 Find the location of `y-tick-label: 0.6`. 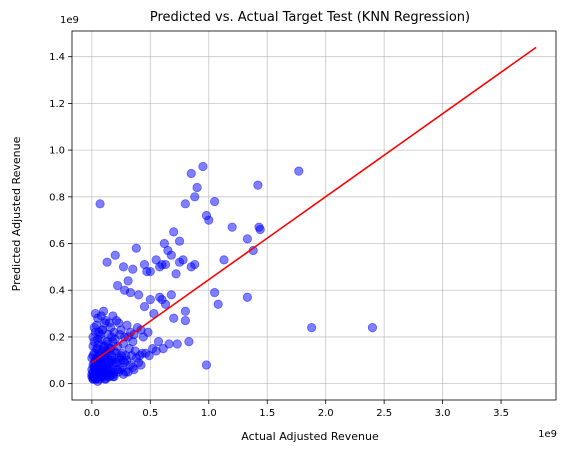

y-tick-label: 0.6 is located at coordinates (57, 244).